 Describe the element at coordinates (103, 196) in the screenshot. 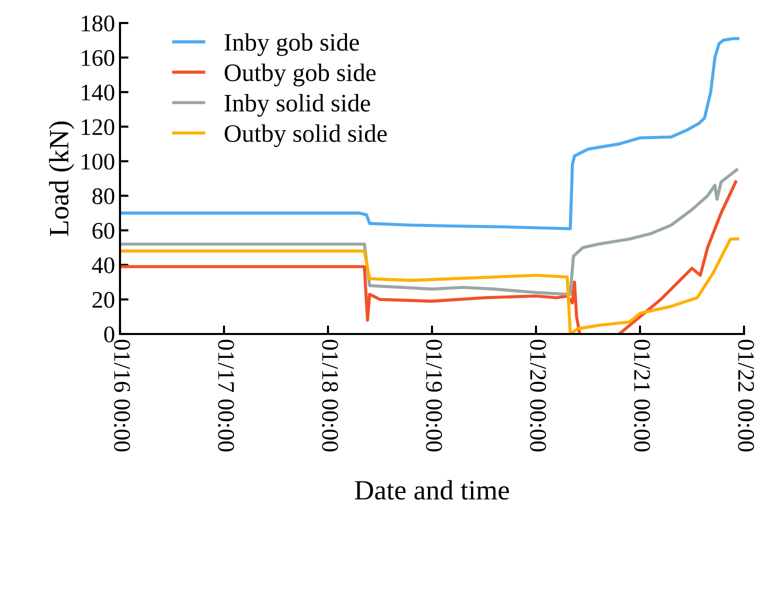

I see `y-tick-label: 80` at that location.